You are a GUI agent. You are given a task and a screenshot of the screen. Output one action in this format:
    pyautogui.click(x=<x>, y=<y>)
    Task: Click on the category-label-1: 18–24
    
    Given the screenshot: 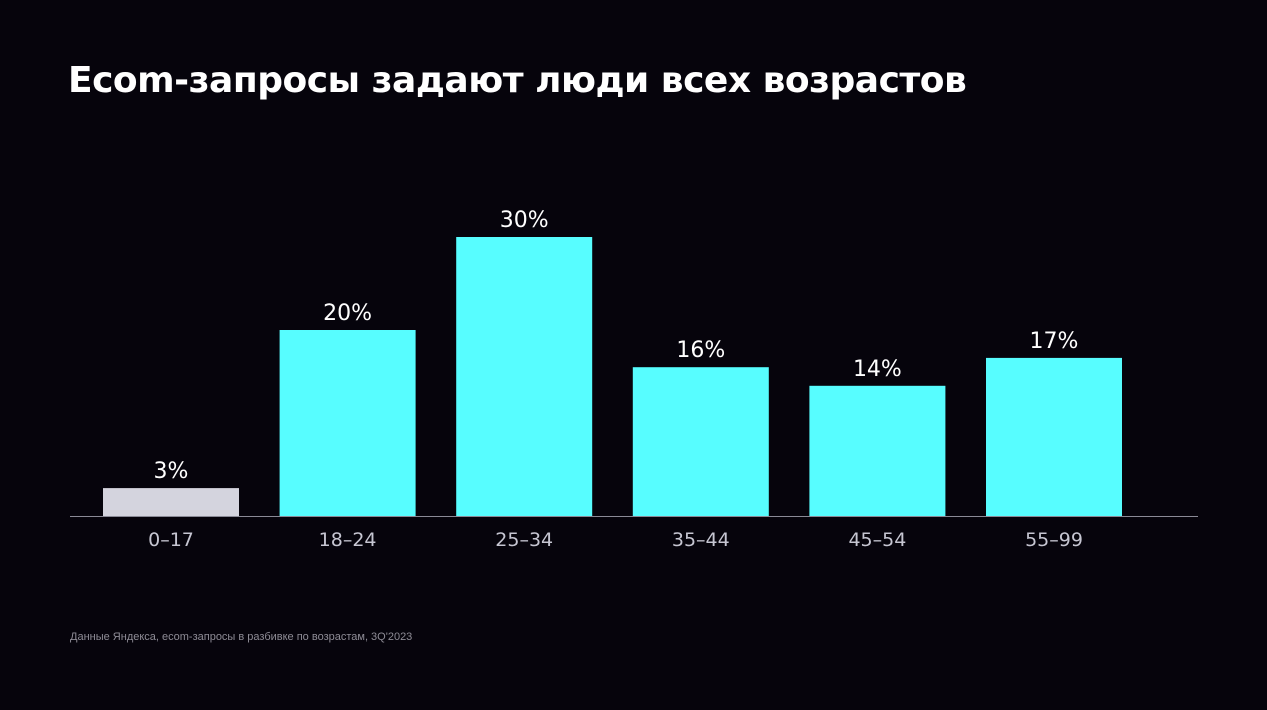 What is the action you would take?
    pyautogui.click(x=348, y=540)
    